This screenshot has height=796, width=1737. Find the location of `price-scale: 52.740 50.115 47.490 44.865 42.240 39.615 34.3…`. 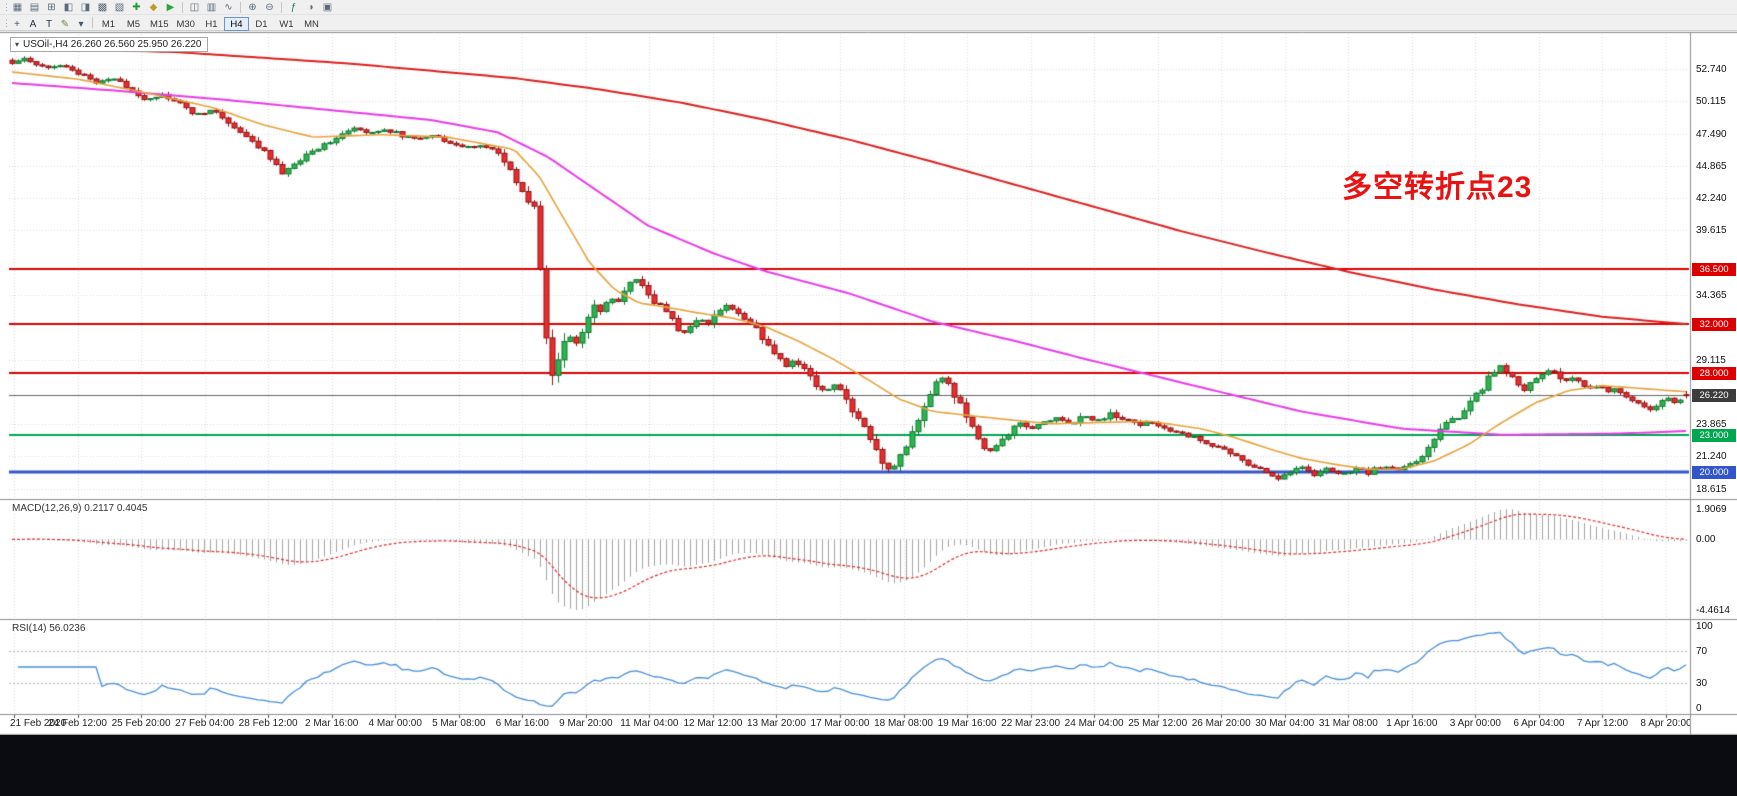

price-scale: 52.740 50.115 47.490 44.865 42.240 39.615 34.3… is located at coordinates (1714, 384).